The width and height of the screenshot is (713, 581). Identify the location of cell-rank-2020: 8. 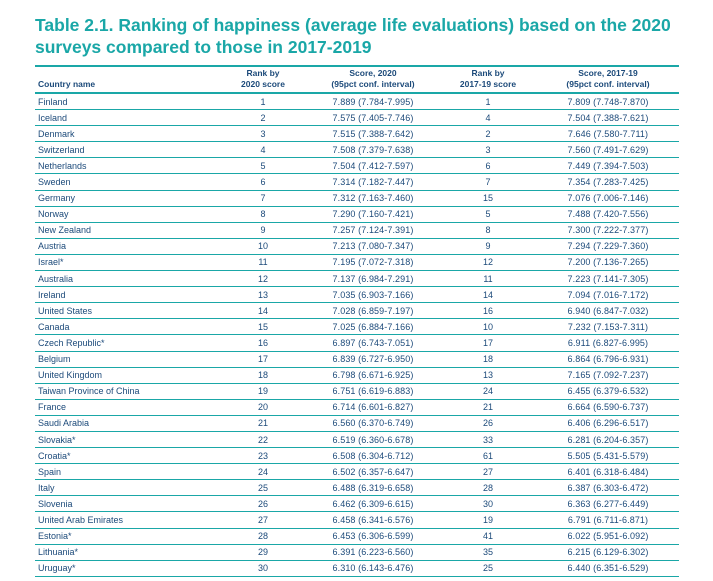
(263, 214).